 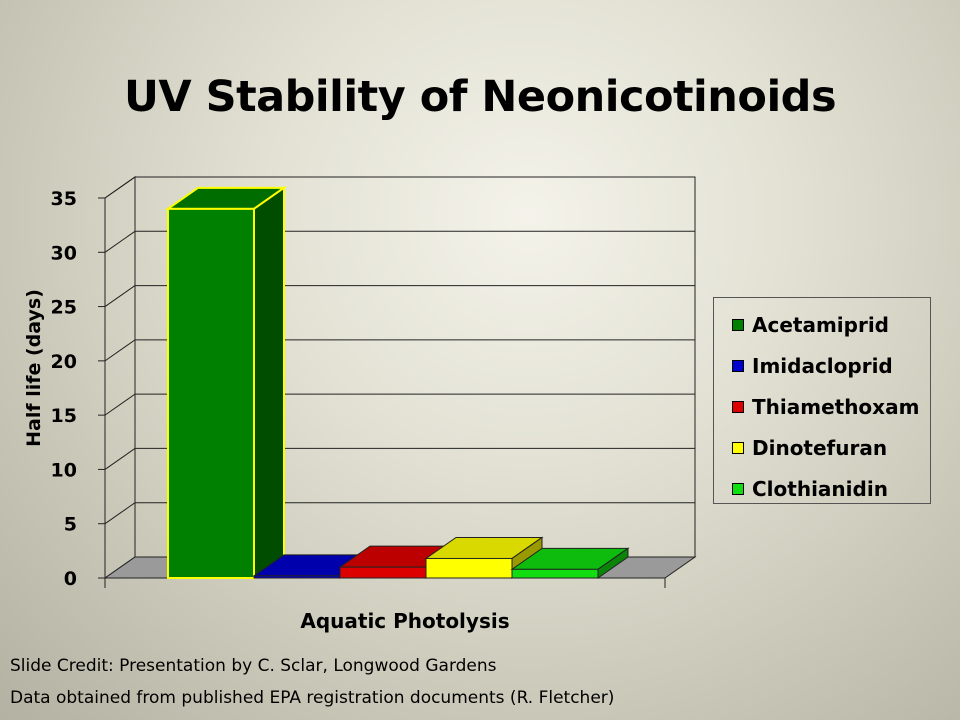 I want to click on y-tick-label: 25, so click(x=64, y=308).